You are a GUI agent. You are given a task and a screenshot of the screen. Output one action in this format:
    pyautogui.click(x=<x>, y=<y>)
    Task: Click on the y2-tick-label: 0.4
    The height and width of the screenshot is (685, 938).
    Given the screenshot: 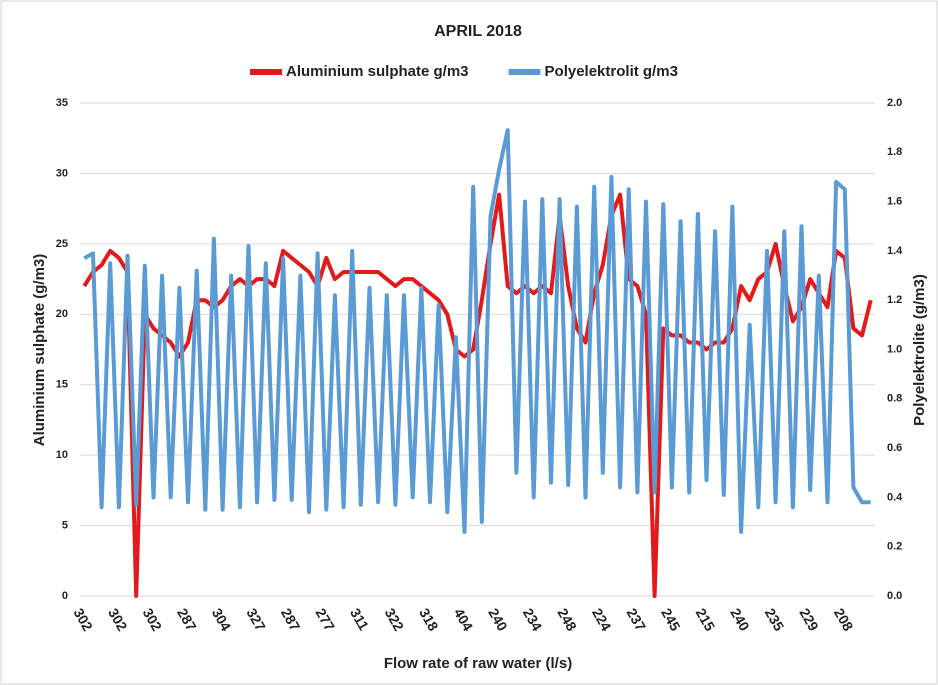 What is the action you would take?
    pyautogui.click(x=895, y=497)
    